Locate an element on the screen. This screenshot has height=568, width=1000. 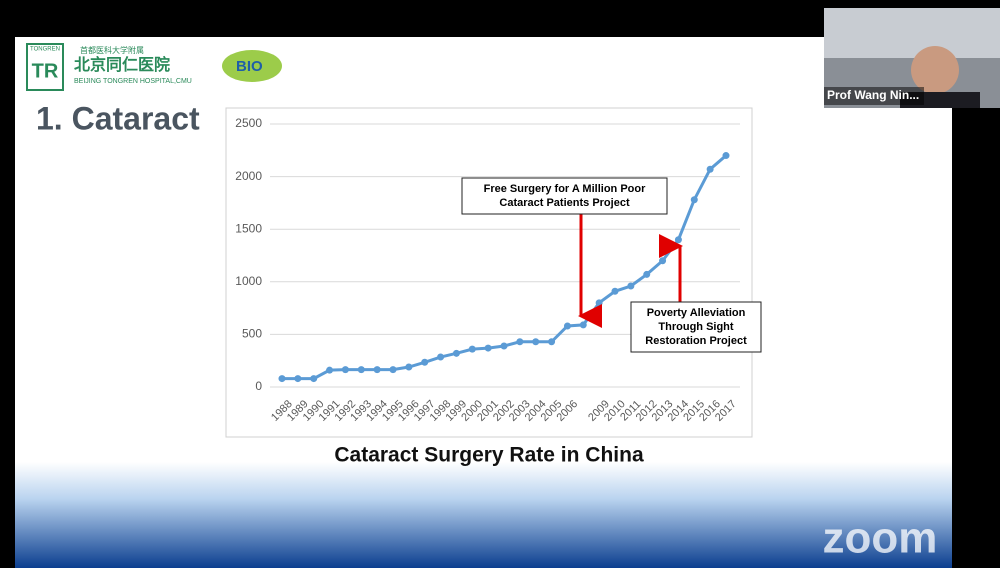
logo-badge is located at coordinates (45, 67).